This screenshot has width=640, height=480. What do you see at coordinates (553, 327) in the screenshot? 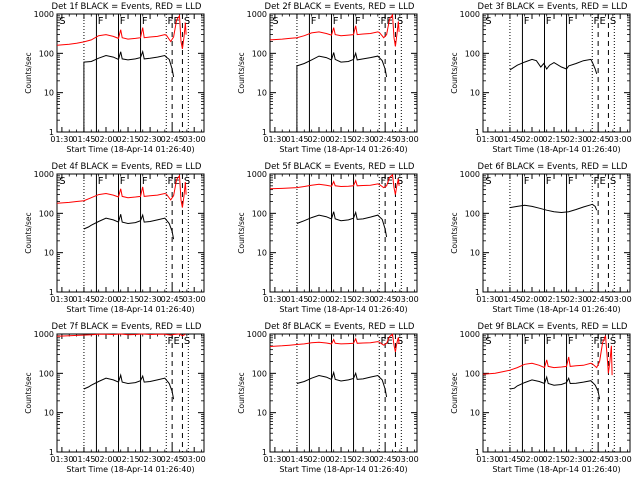
I see `panel-title: Det 9f BLACK = Events, RED = LLD` at bounding box center [553, 327].